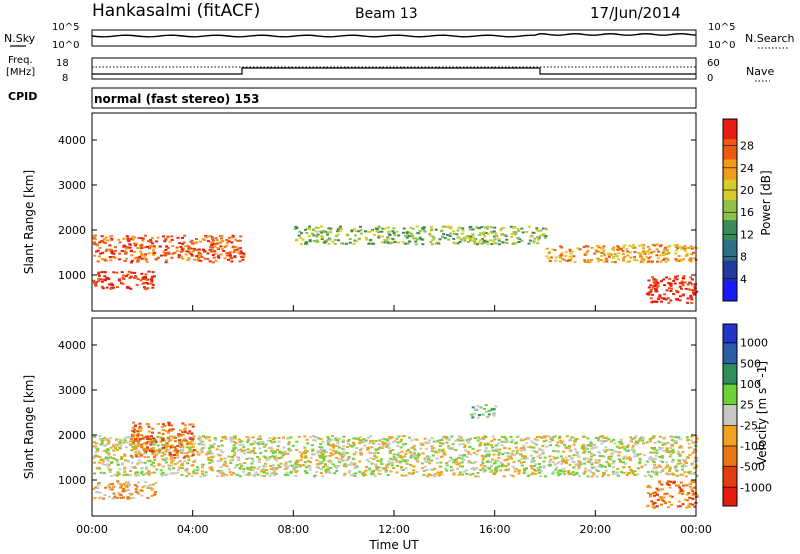 The height and width of the screenshot is (554, 800). What do you see at coordinates (747, 190) in the screenshot?
I see `power-colorbar-tick-label: 20` at bounding box center [747, 190].